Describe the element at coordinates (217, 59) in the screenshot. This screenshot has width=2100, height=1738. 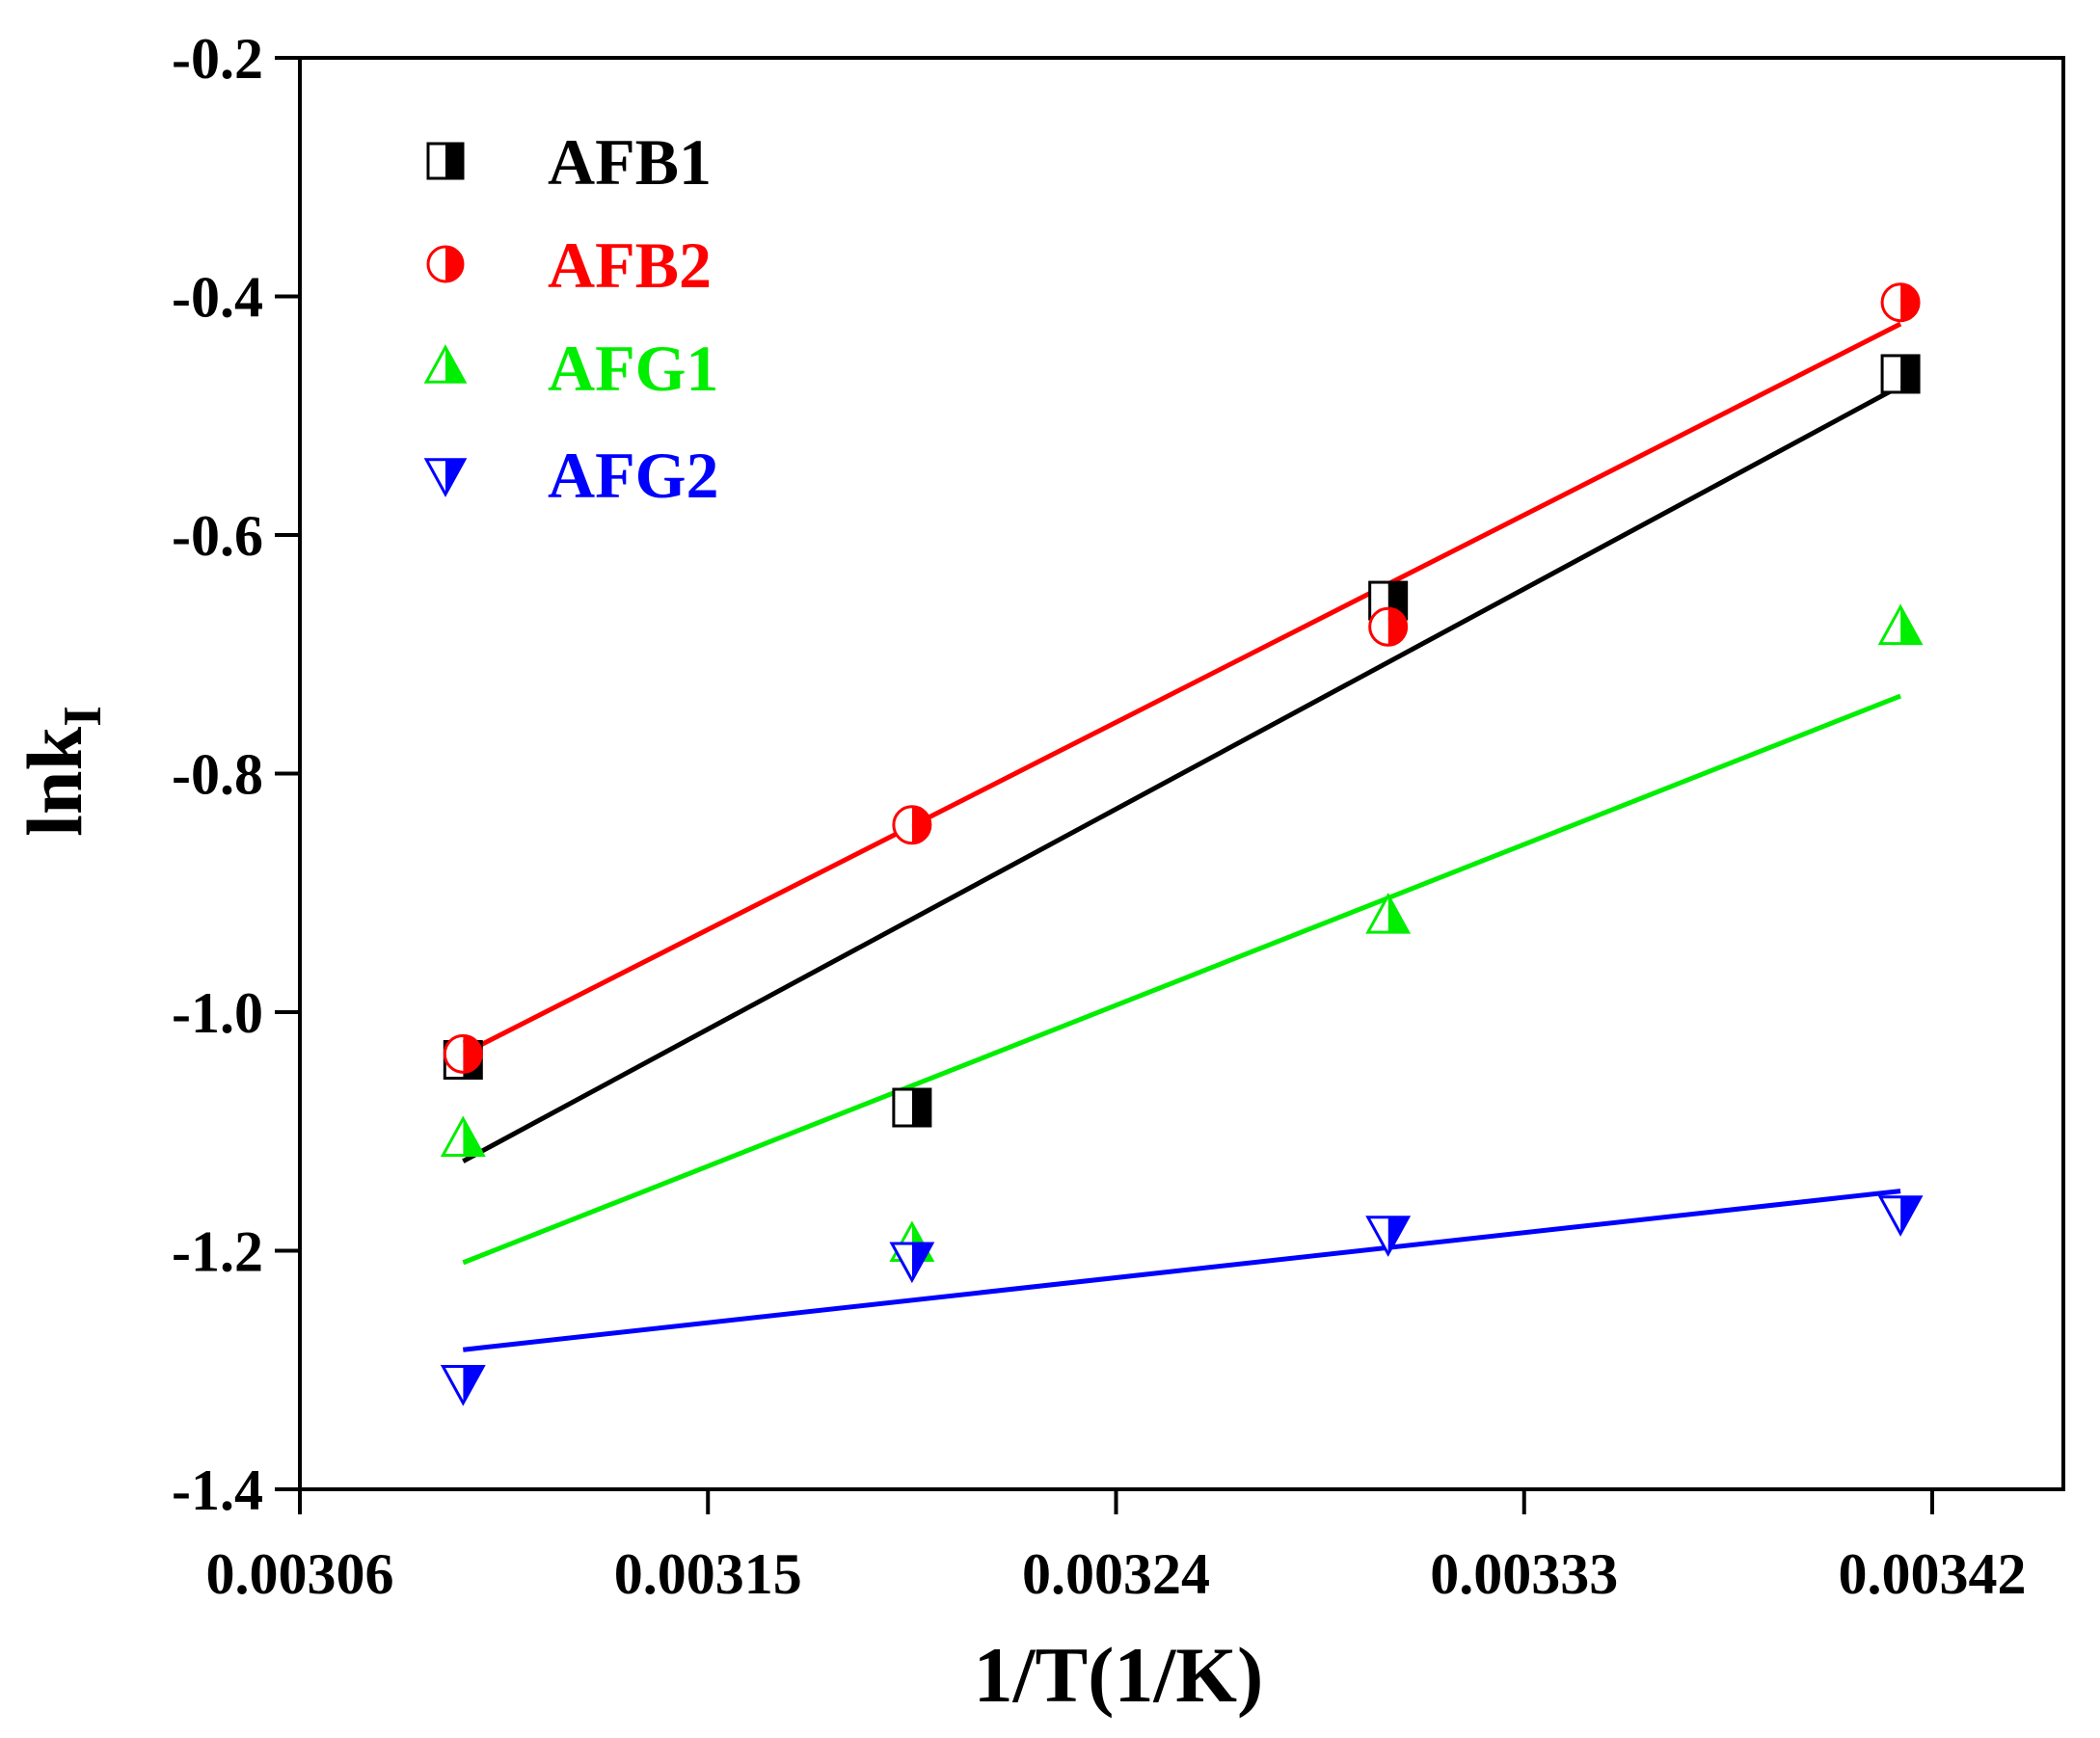
I see `y-tick-label: -0.2` at that location.